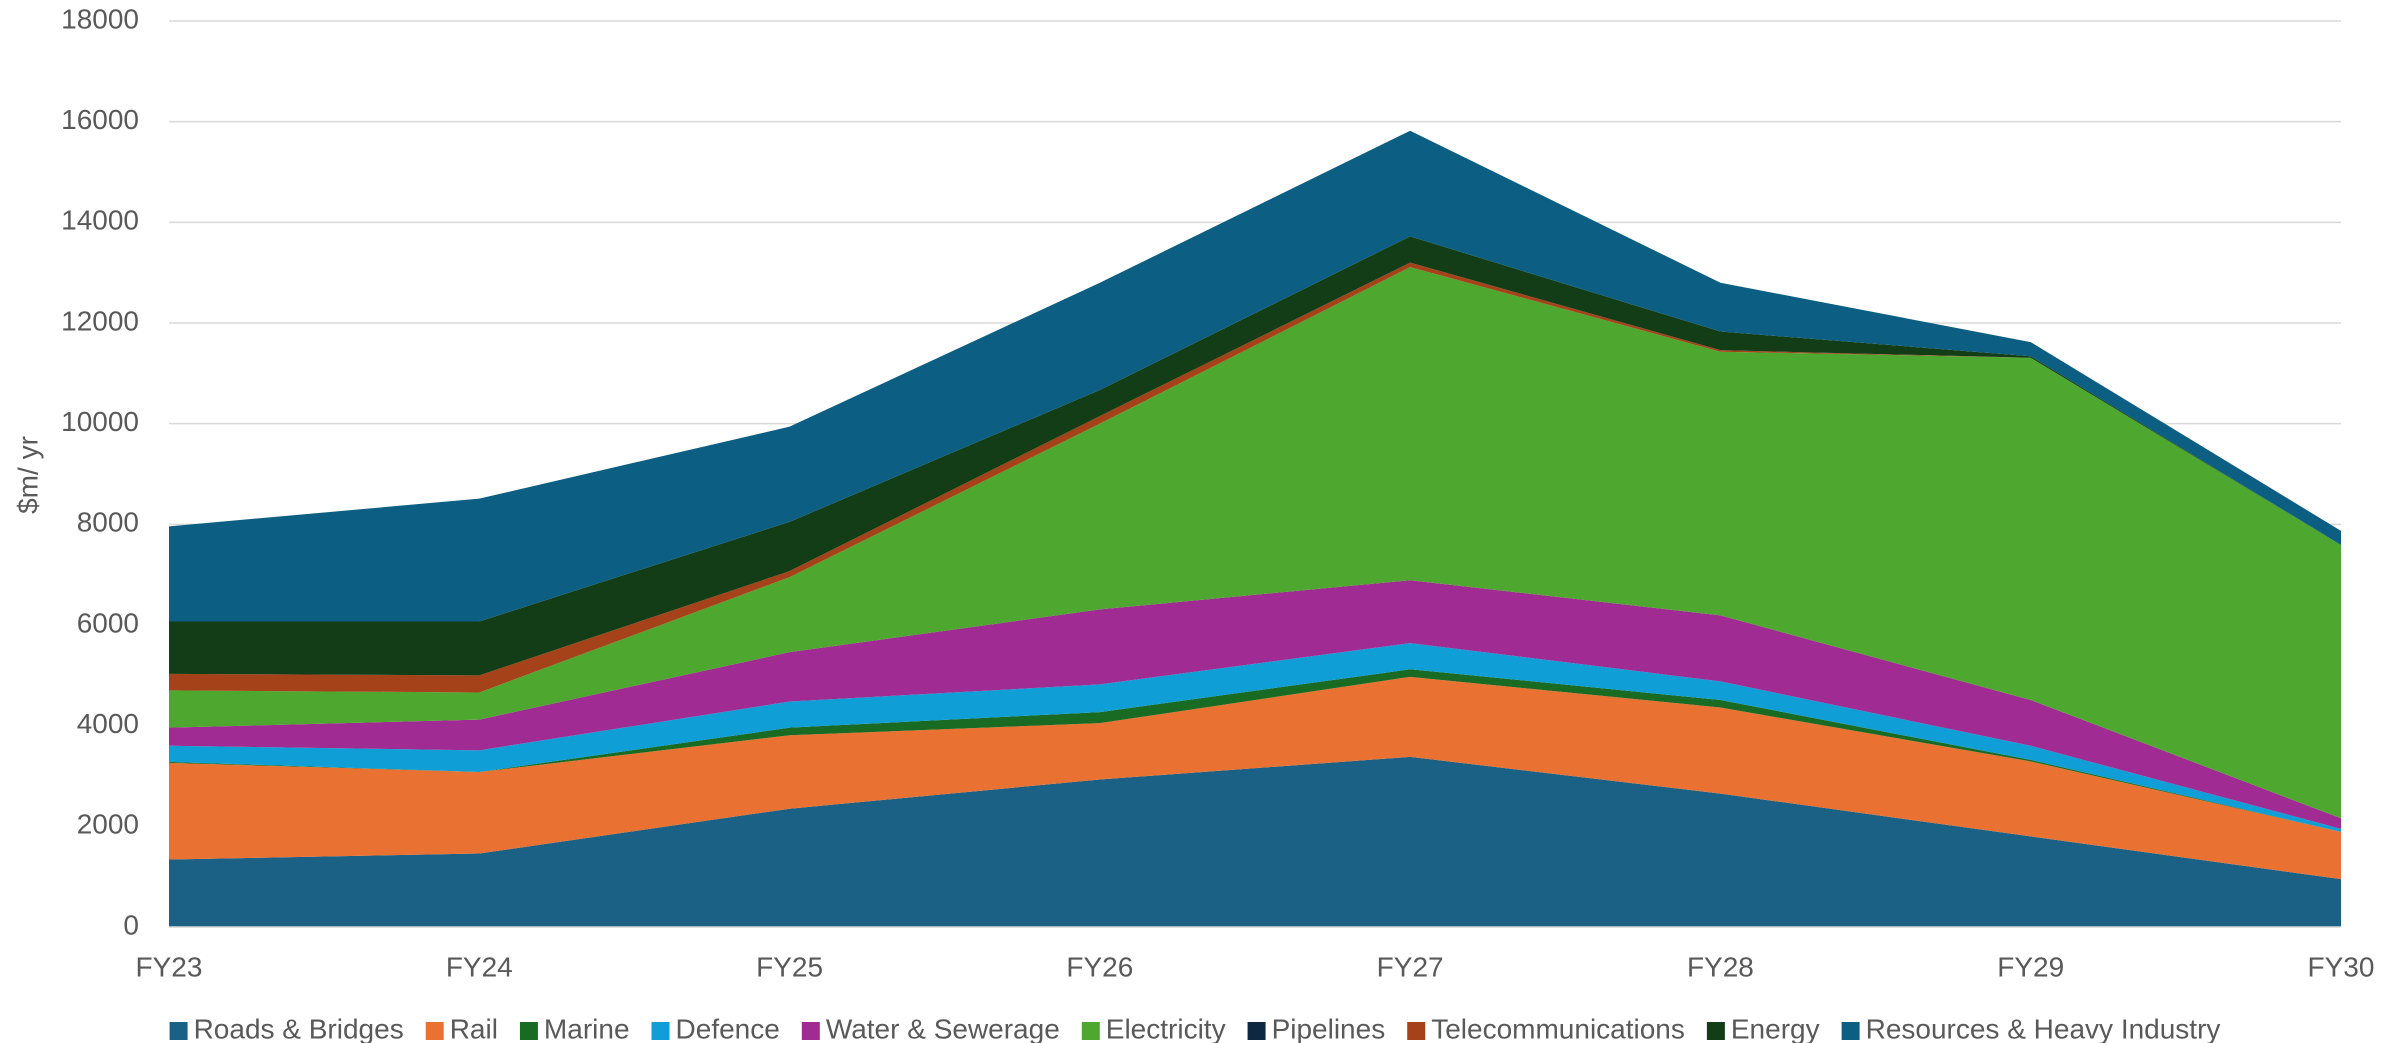 This screenshot has width=2395, height=1043. Describe the element at coordinates (100, 320) in the screenshot. I see `y-tick-label: 12000` at that location.